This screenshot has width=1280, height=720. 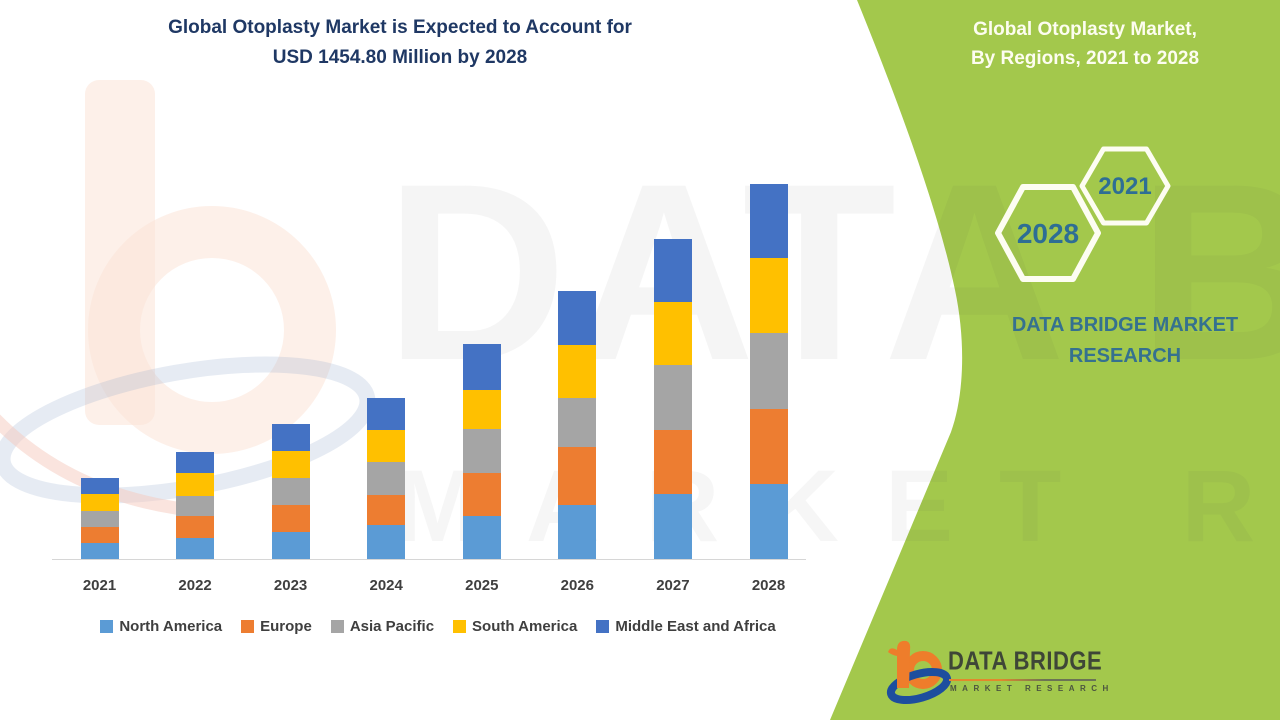 I want to click on chart-title-line2: USD 1454.80 Million by 2028, so click(x=400, y=58).